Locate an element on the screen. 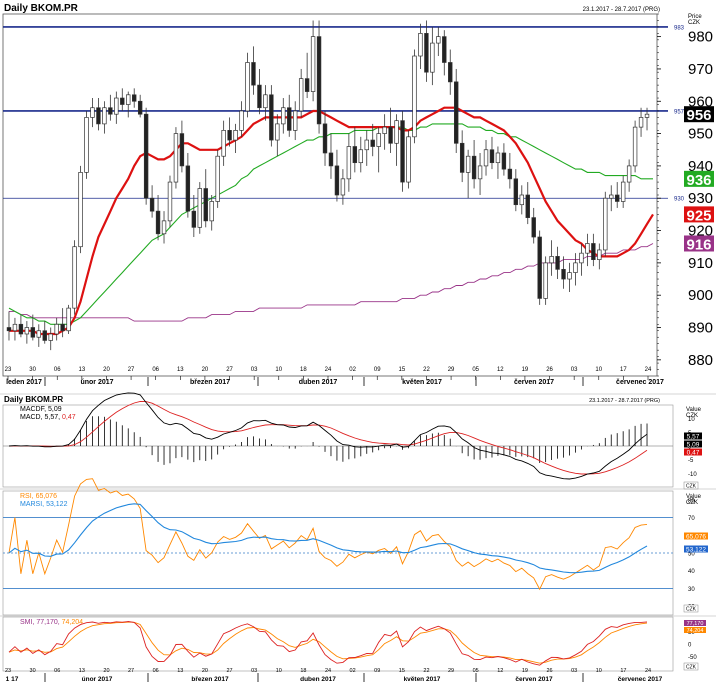  x-day-label-bottom: 02 is located at coordinates (353, 671).